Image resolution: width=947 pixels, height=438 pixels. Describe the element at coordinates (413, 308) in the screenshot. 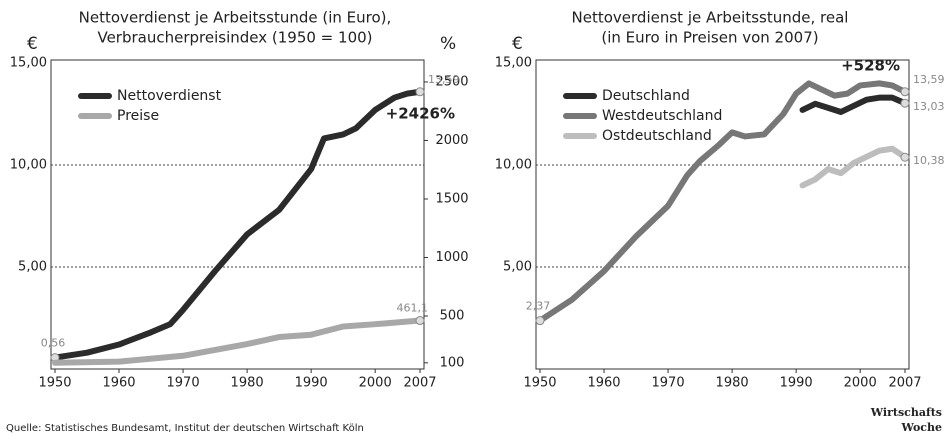

I see `value-label: 461,1` at that location.